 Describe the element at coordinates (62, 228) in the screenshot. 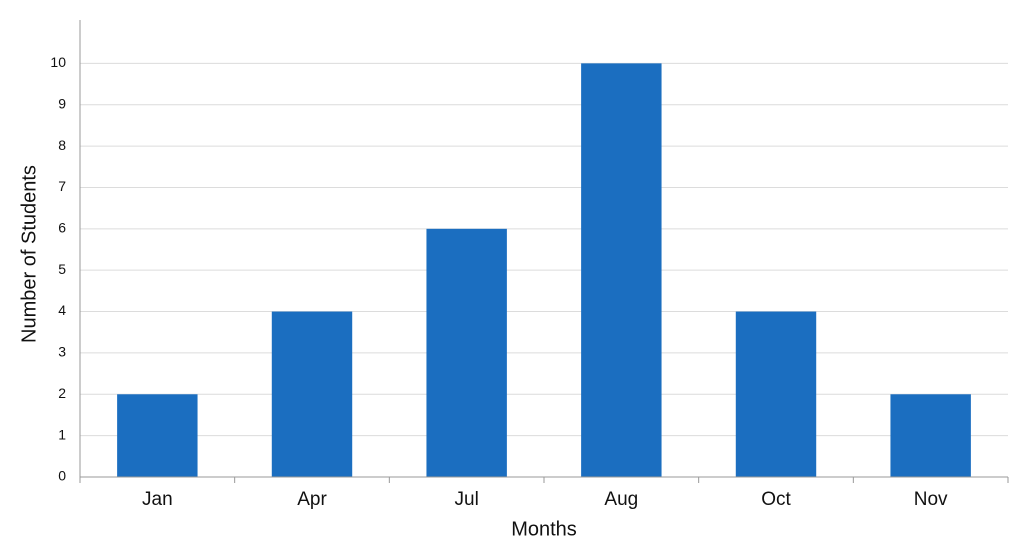

I see `y-tick-label: 6` at that location.